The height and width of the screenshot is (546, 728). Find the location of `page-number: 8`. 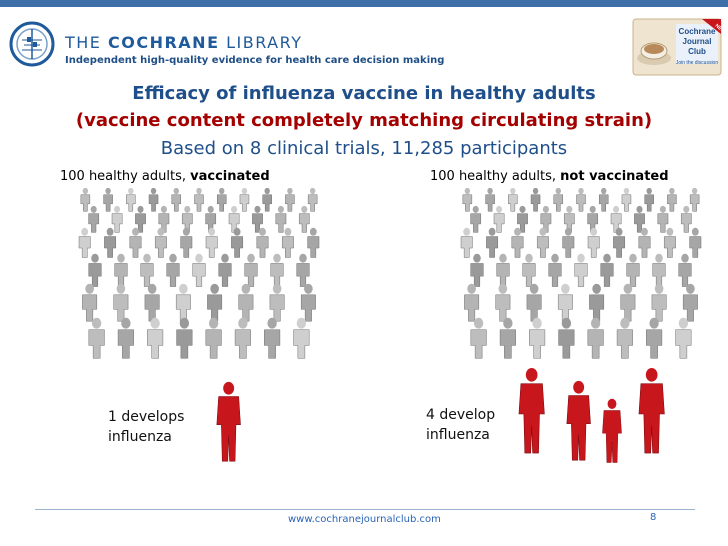

page-number: 8 is located at coordinates (653, 517).